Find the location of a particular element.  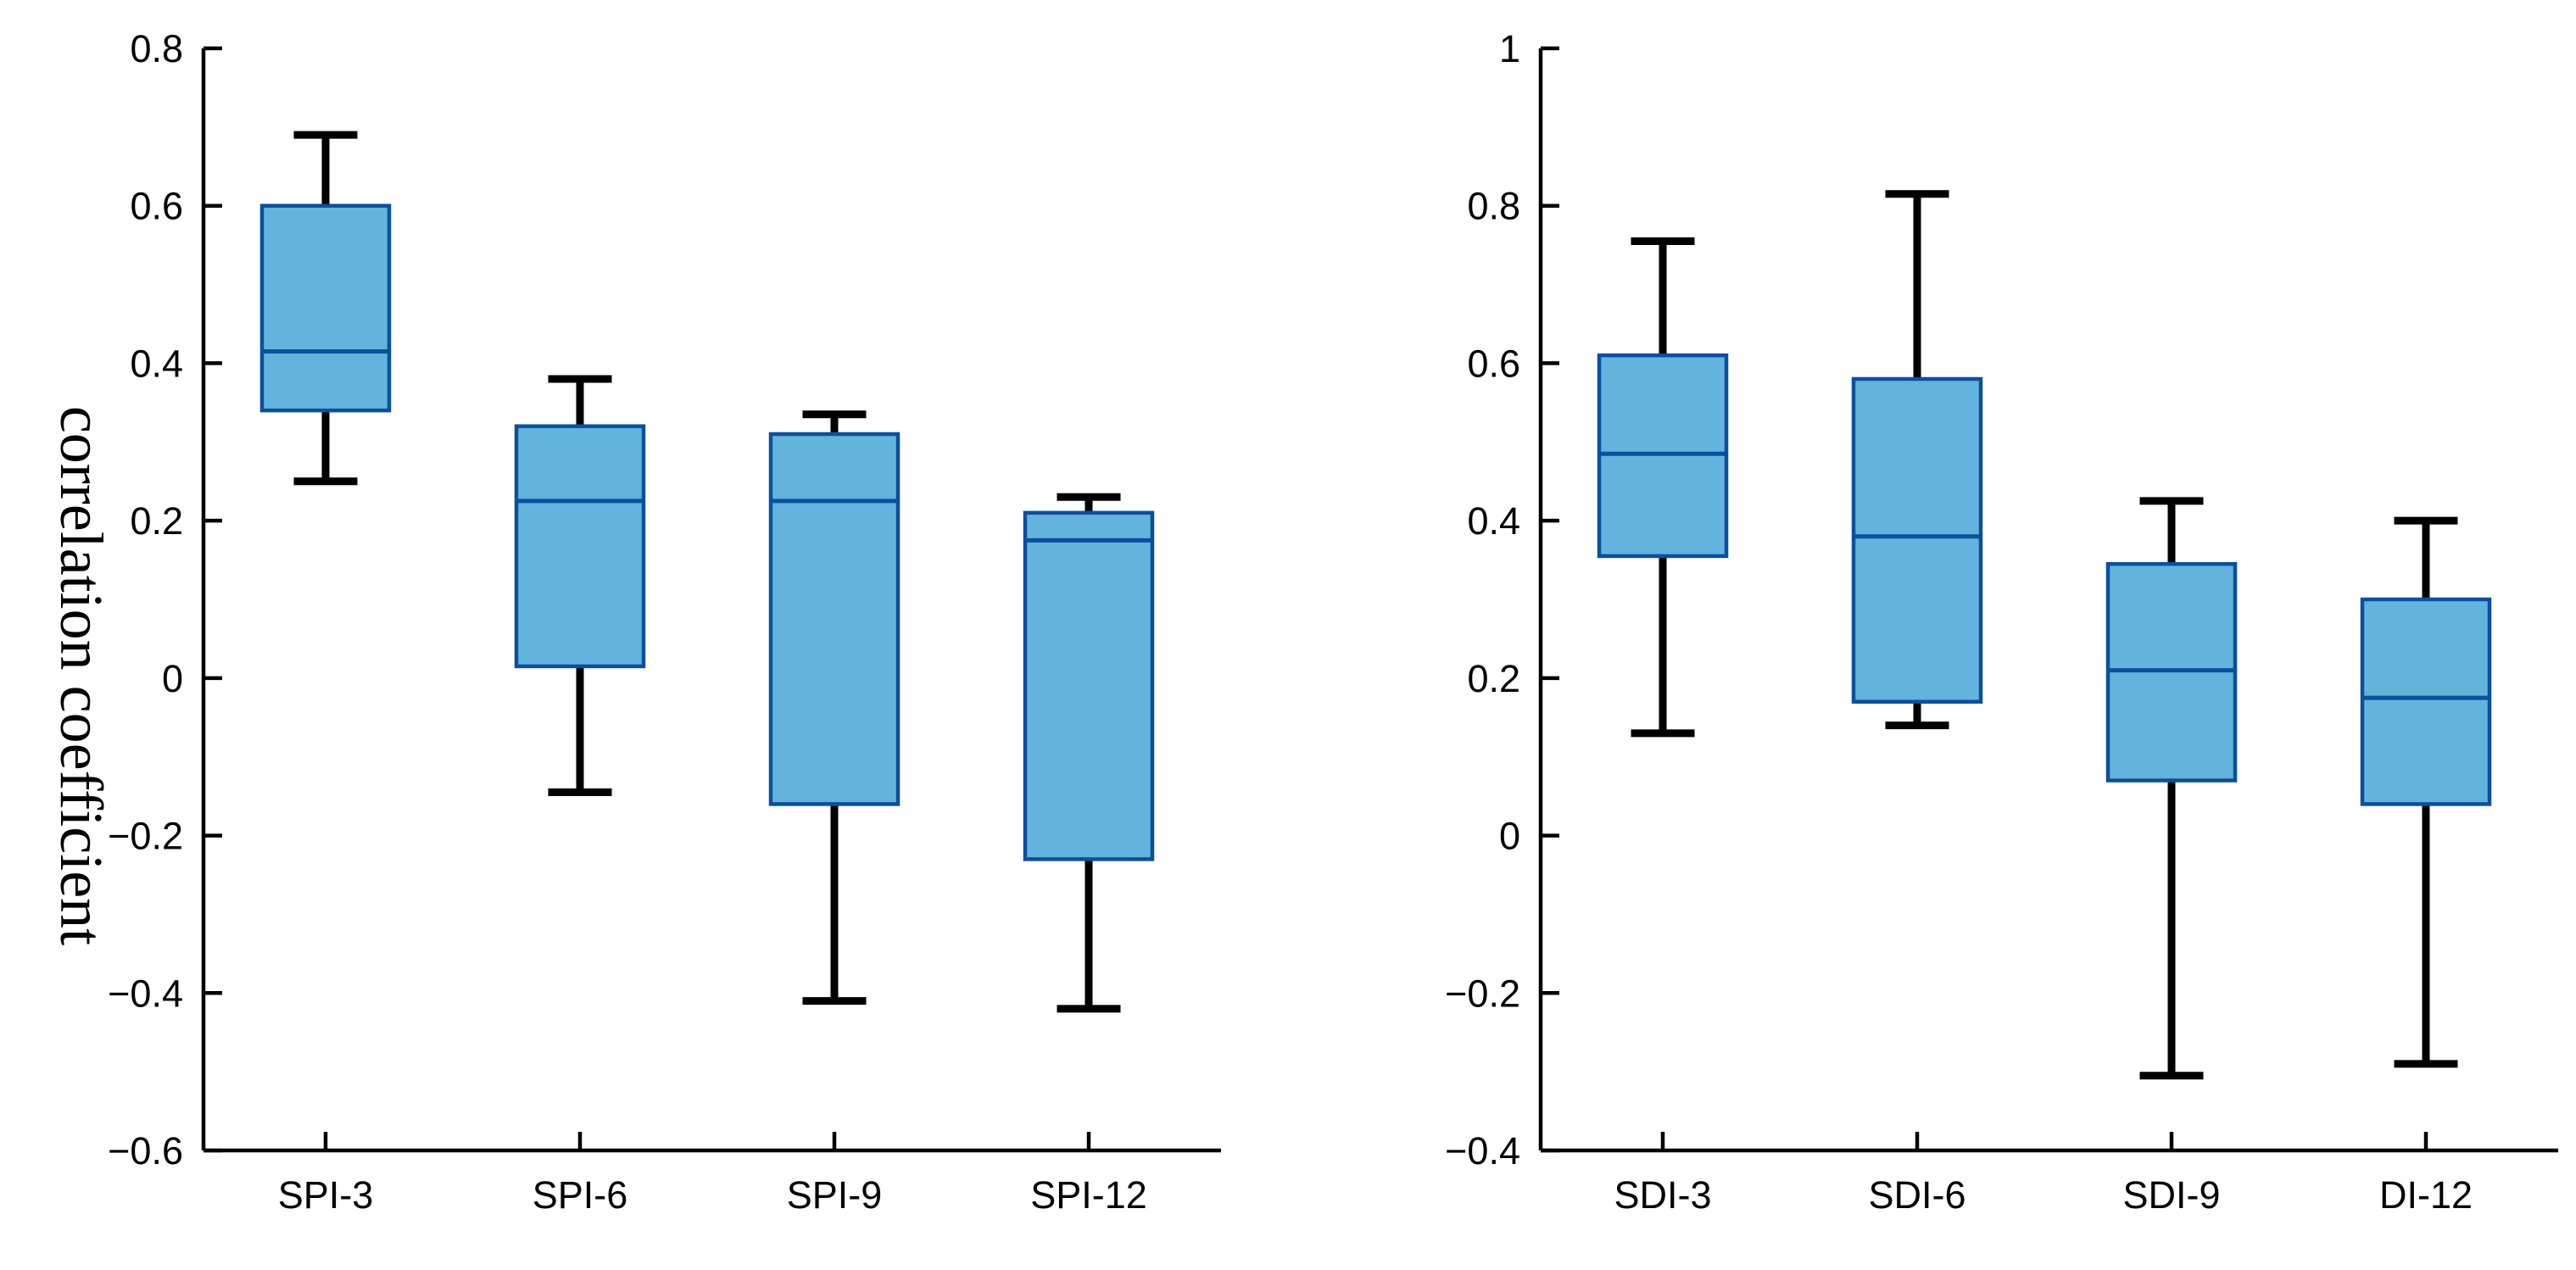

panel2-y-tick-label: 0 is located at coordinates (1509, 836).